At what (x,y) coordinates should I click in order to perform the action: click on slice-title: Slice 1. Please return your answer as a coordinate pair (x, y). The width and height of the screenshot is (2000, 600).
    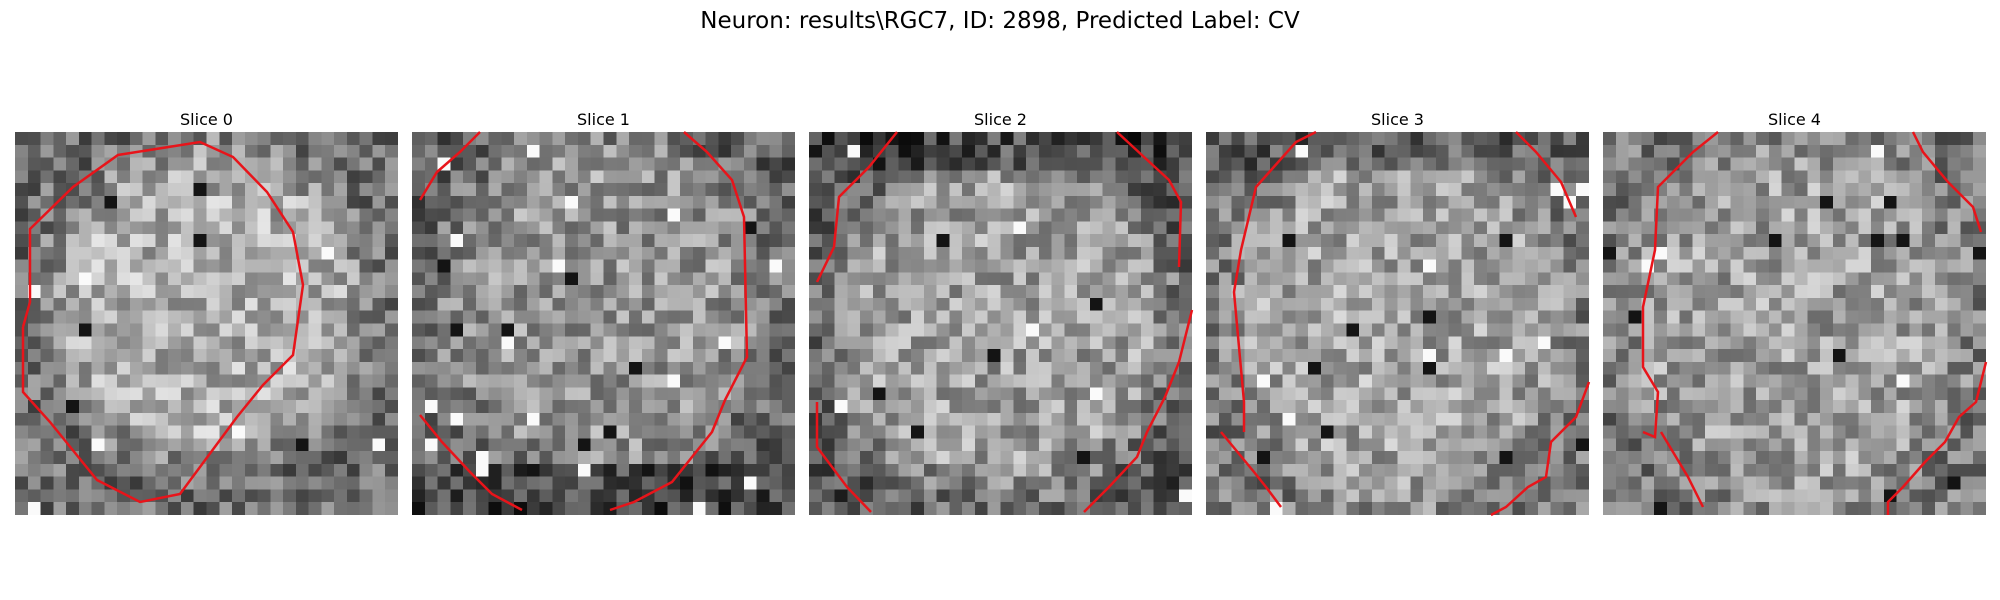
    Looking at the image, I should click on (603, 119).